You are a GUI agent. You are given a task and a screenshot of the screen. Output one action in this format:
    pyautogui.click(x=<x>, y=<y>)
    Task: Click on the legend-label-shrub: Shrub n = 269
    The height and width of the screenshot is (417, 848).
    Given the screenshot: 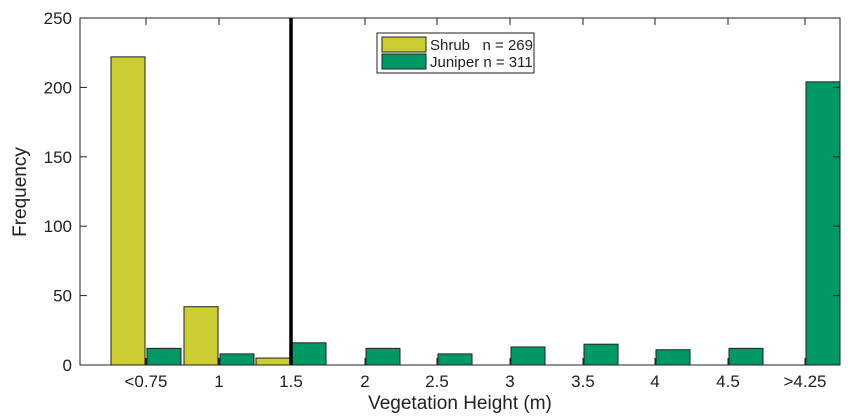 What is the action you would take?
    pyautogui.click(x=481, y=45)
    